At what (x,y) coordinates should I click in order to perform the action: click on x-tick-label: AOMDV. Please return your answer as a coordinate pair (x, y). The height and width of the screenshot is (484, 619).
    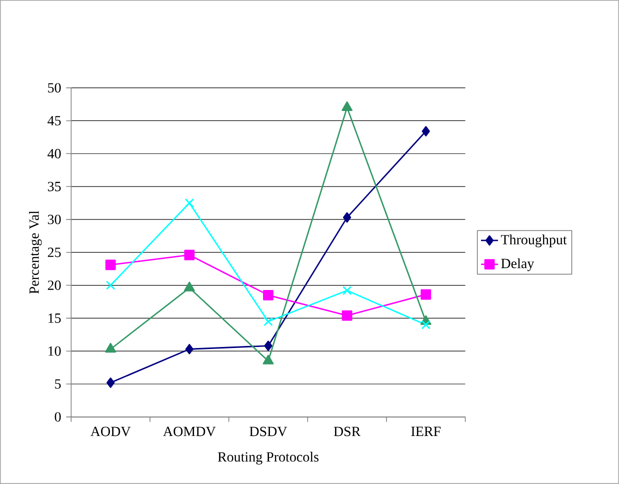
    Looking at the image, I should click on (189, 431).